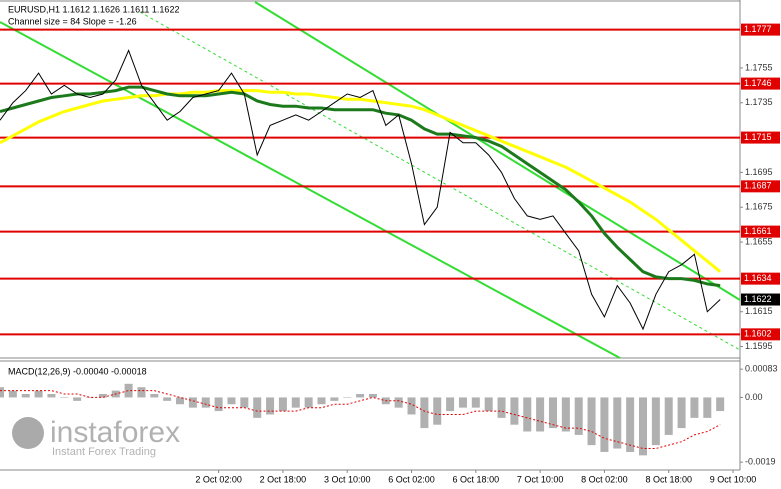 This screenshot has height=489, width=781. Describe the element at coordinates (759, 241) in the screenshot. I see `y-tick-label: 1.1655` at that location.